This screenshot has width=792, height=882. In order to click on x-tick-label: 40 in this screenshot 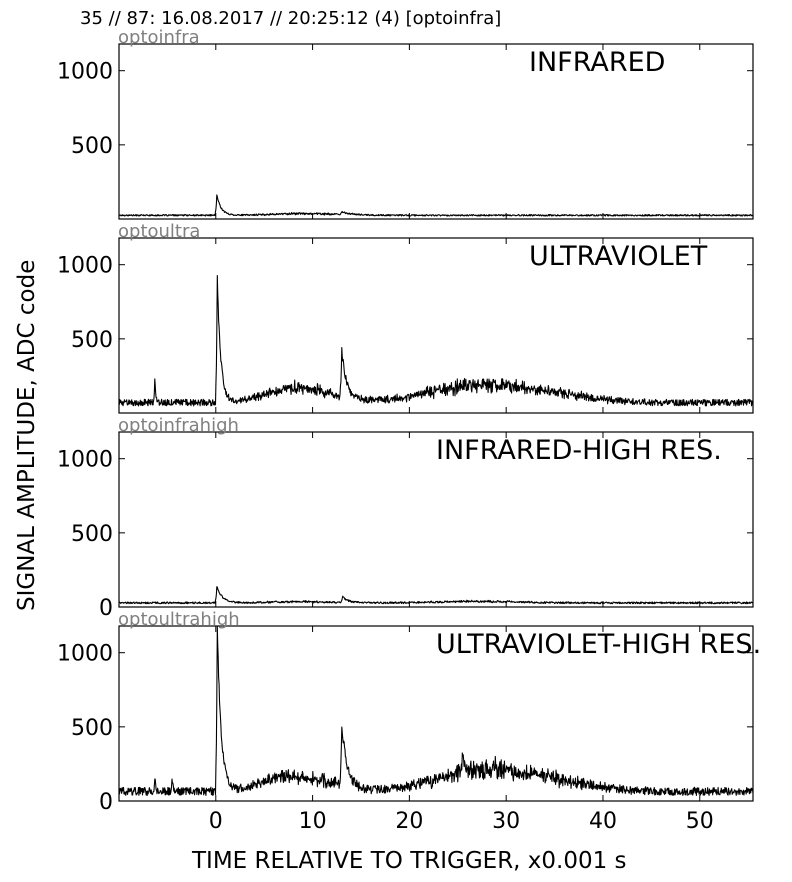, I will do `click(603, 821)`.